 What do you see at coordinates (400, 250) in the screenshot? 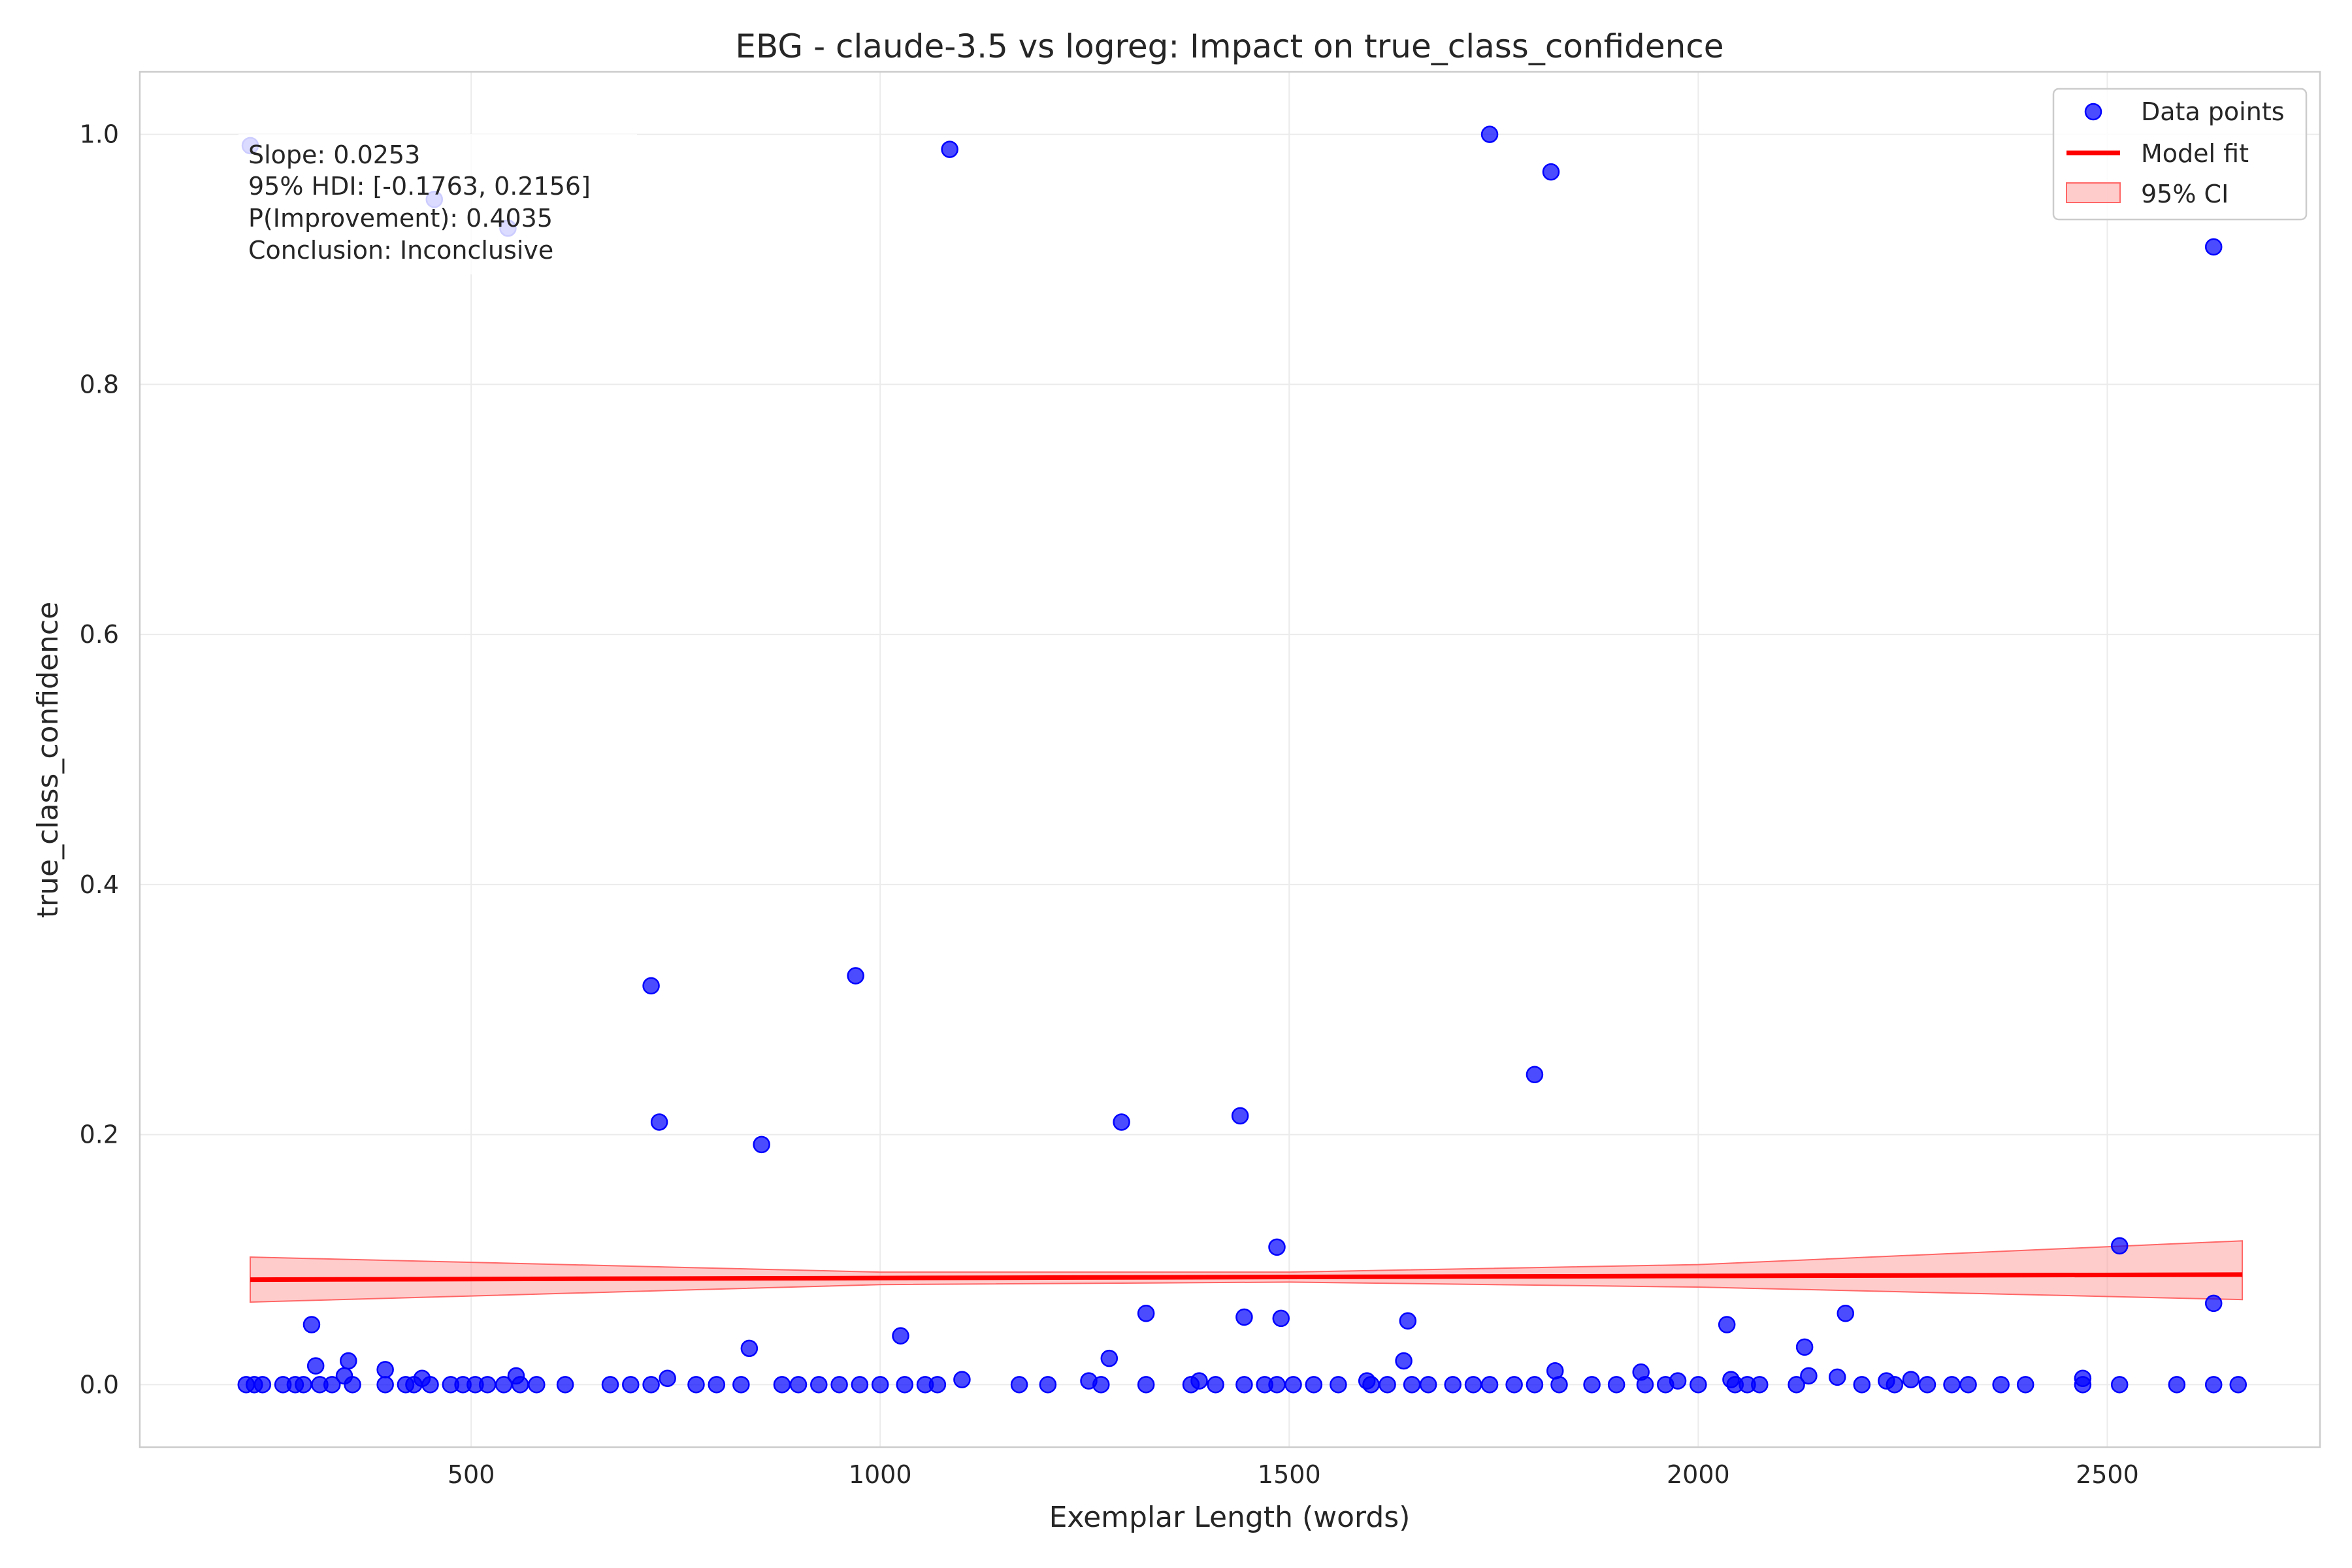
I see `annotation-conclusion: Conclusion: Inconclusive` at bounding box center [400, 250].